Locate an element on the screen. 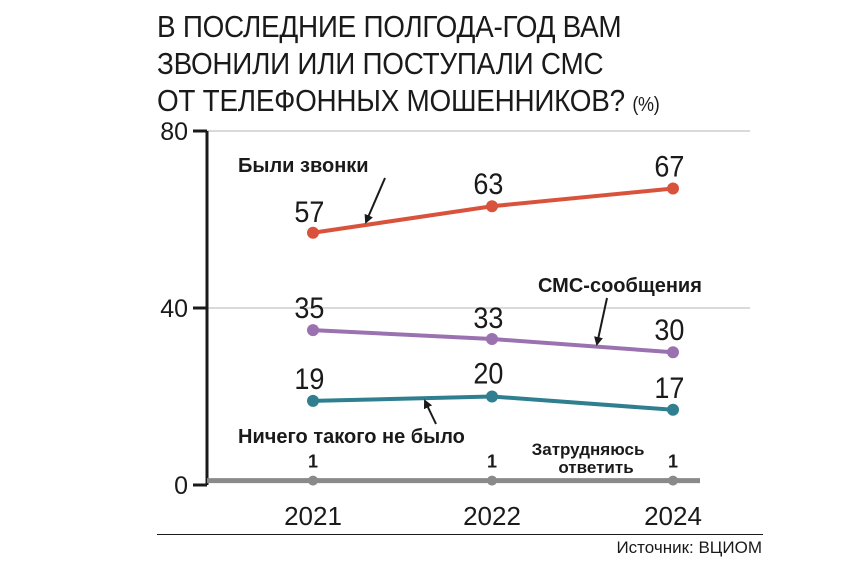 The height and width of the screenshot is (576, 868). data-label: 30 is located at coordinates (669, 331).